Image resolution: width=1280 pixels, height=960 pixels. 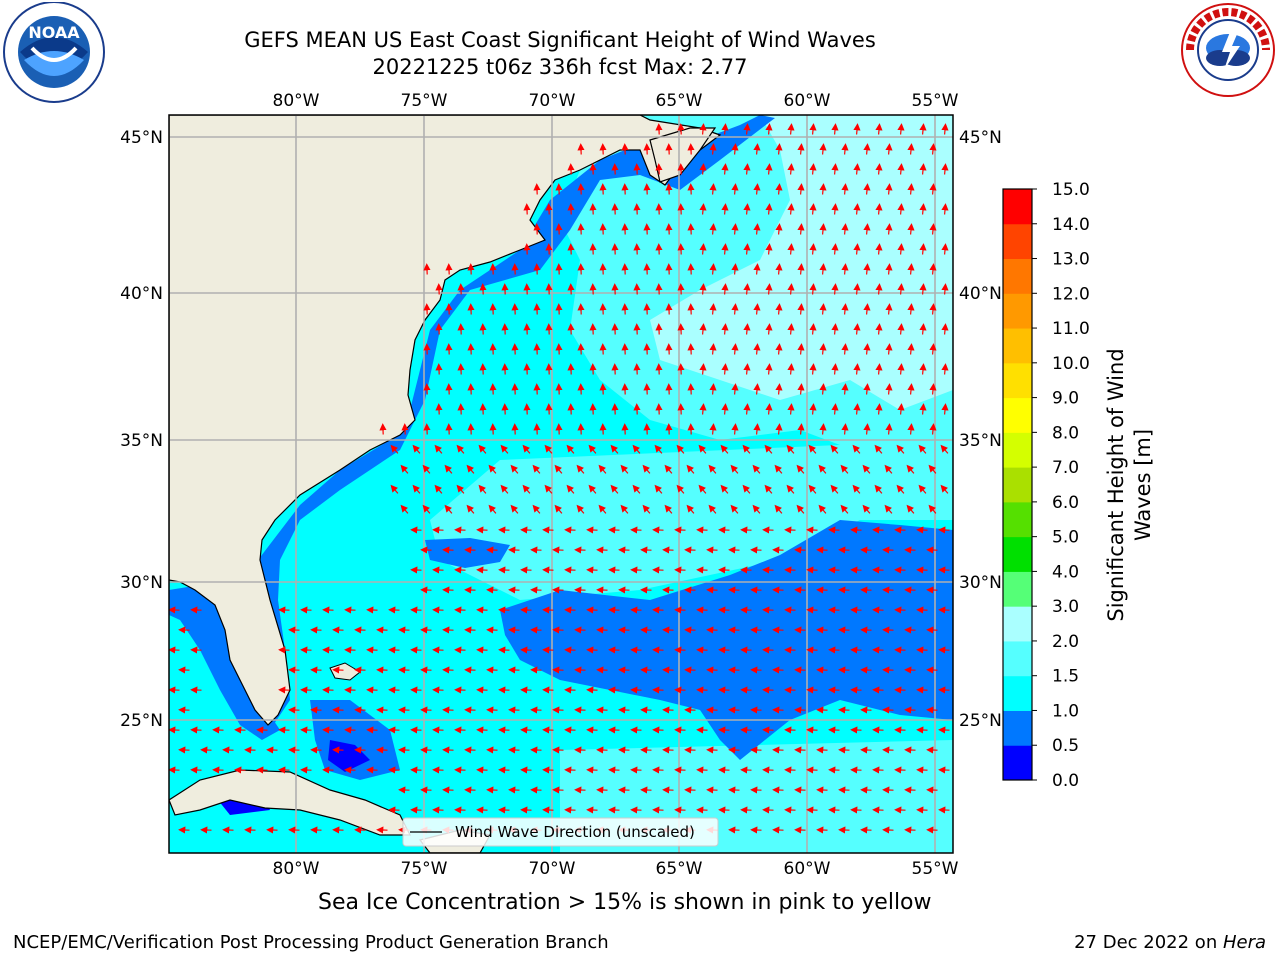 What do you see at coordinates (726, 640) in the screenshot?
I see `wave-zone-low` at bounding box center [726, 640].